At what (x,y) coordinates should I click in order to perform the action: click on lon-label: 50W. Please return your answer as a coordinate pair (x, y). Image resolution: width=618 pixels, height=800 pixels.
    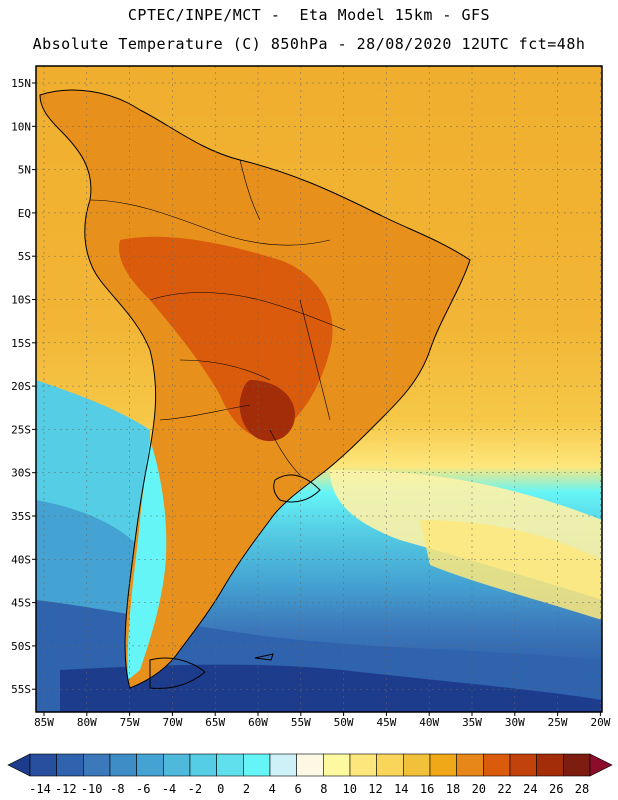
    Looking at the image, I should click on (344, 722).